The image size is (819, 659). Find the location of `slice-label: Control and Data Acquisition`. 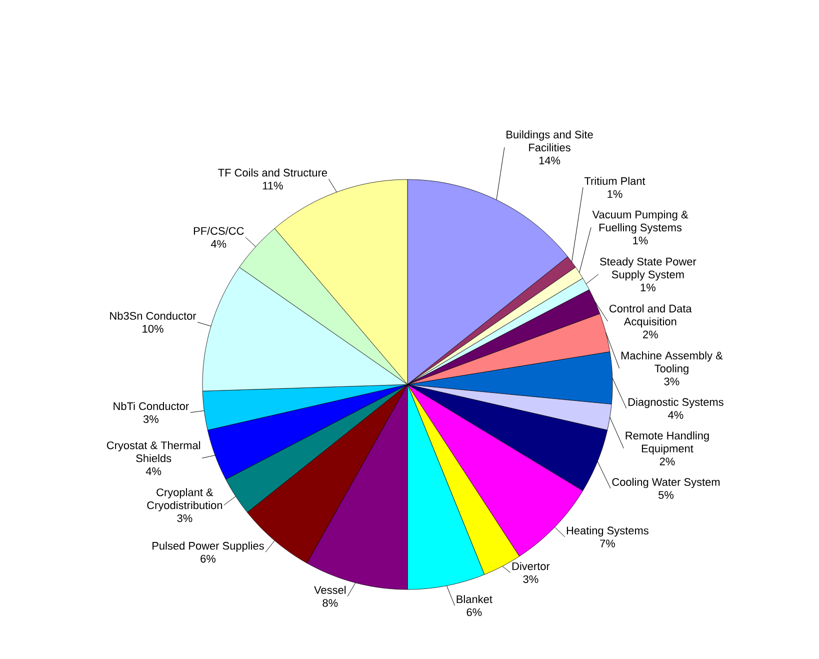

slice-label: Control and Data Acquisition is located at coordinates (651, 316).